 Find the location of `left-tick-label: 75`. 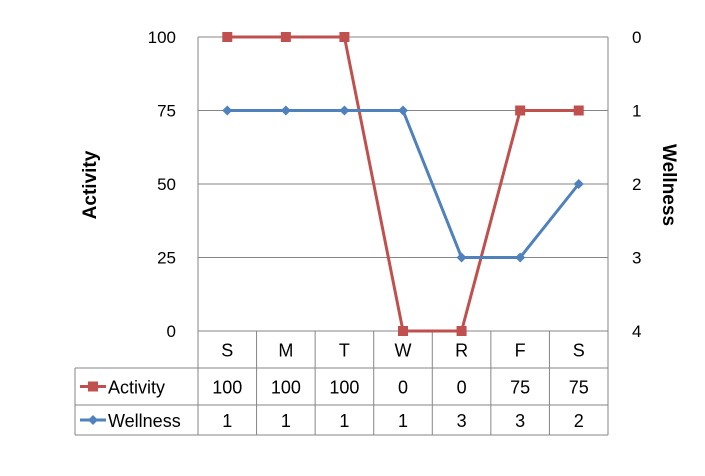

left-tick-label: 75 is located at coordinates (166, 111).